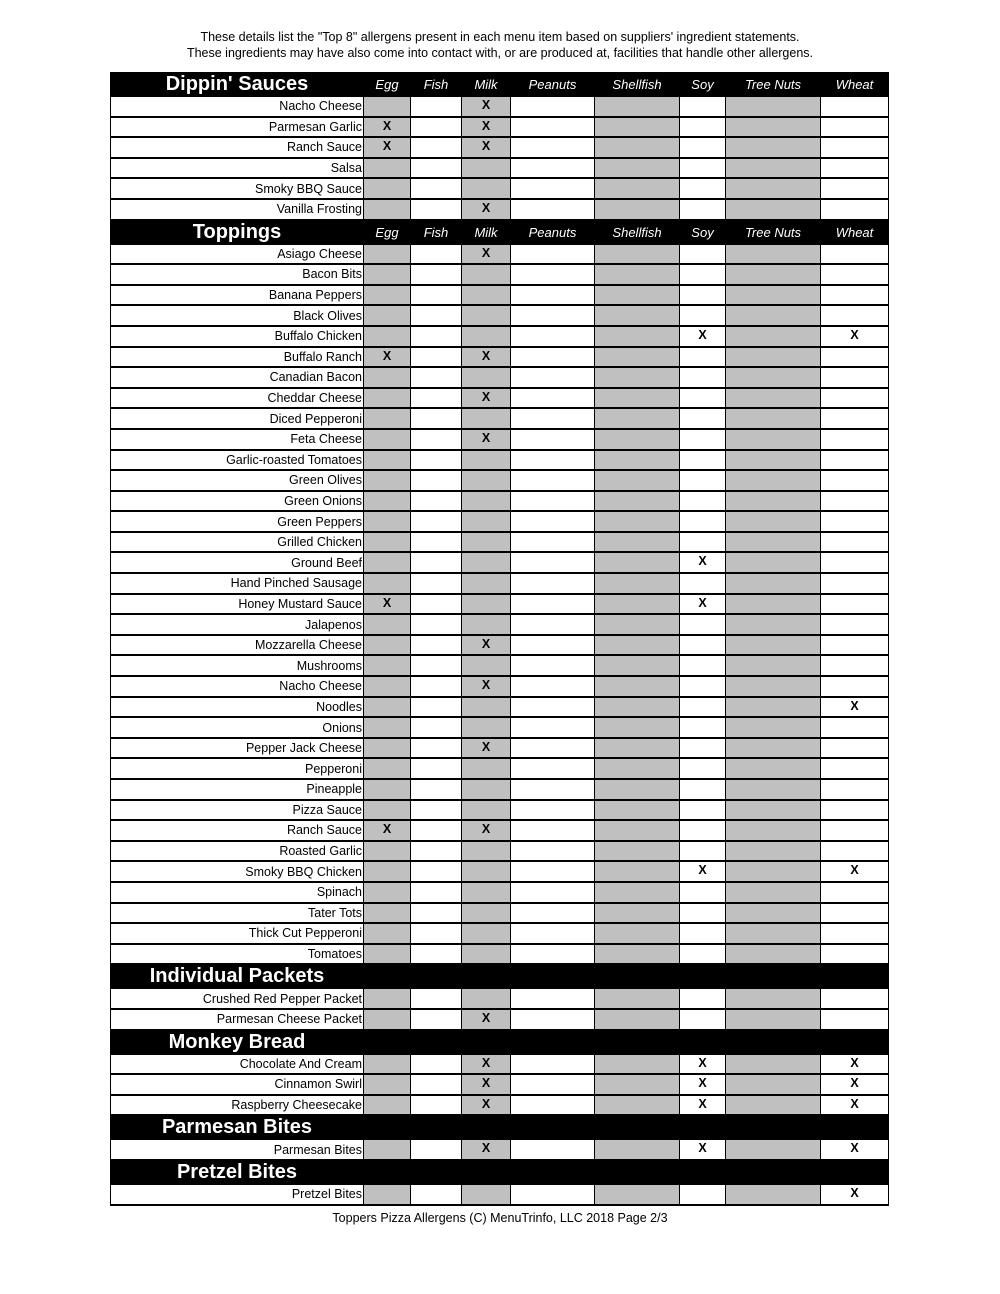 Image resolution: width=1000 pixels, height=1294 pixels. Describe the element at coordinates (237, 976) in the screenshot. I see `section-title: Individual Packets` at that location.